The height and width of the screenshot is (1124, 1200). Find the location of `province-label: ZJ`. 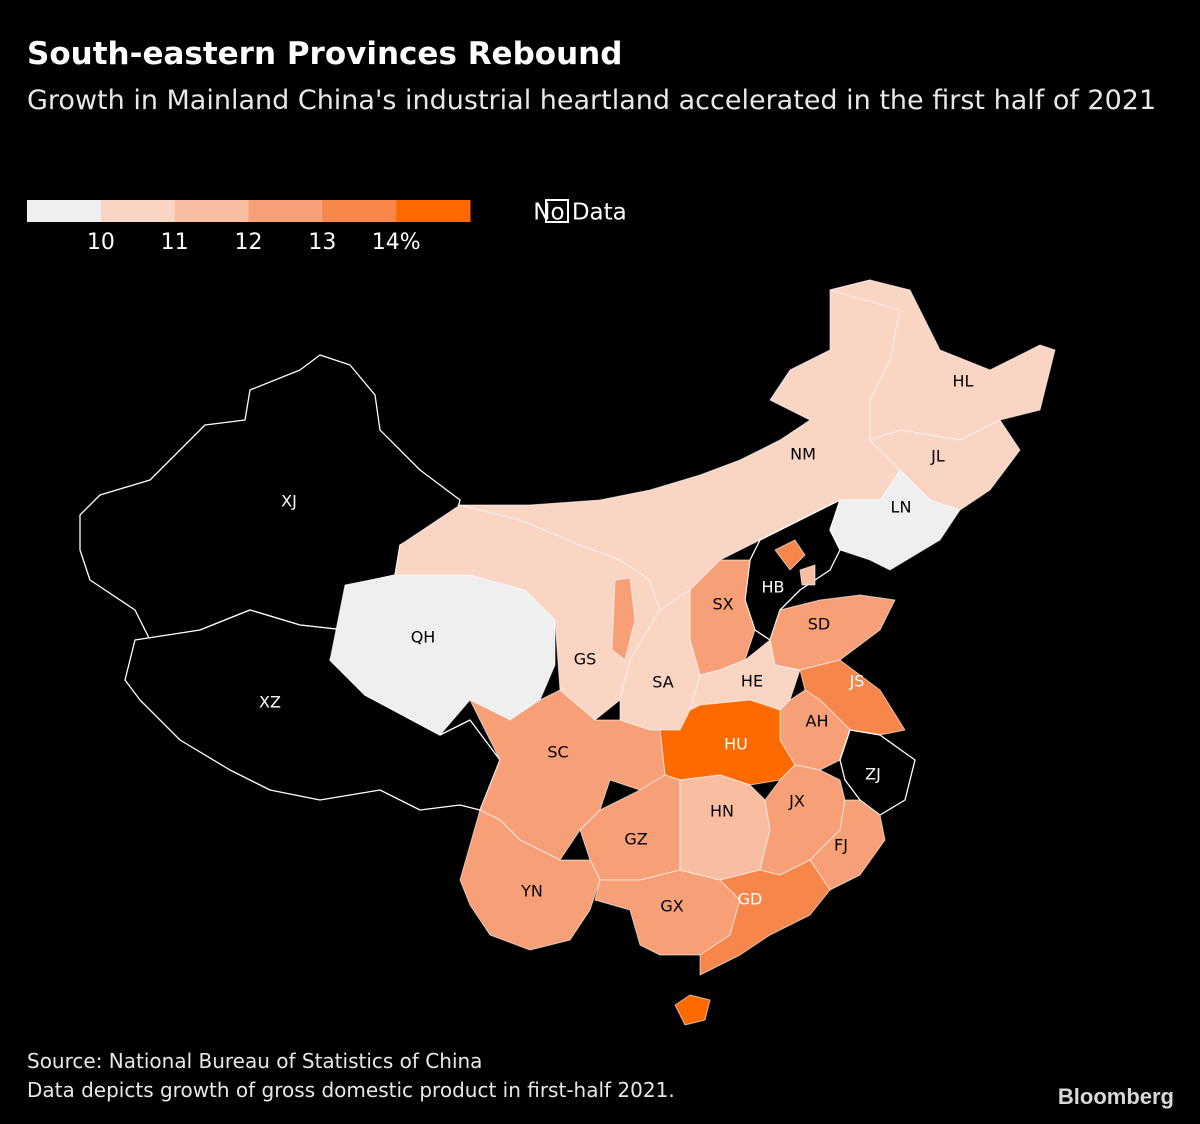

province-label: ZJ is located at coordinates (873, 774).